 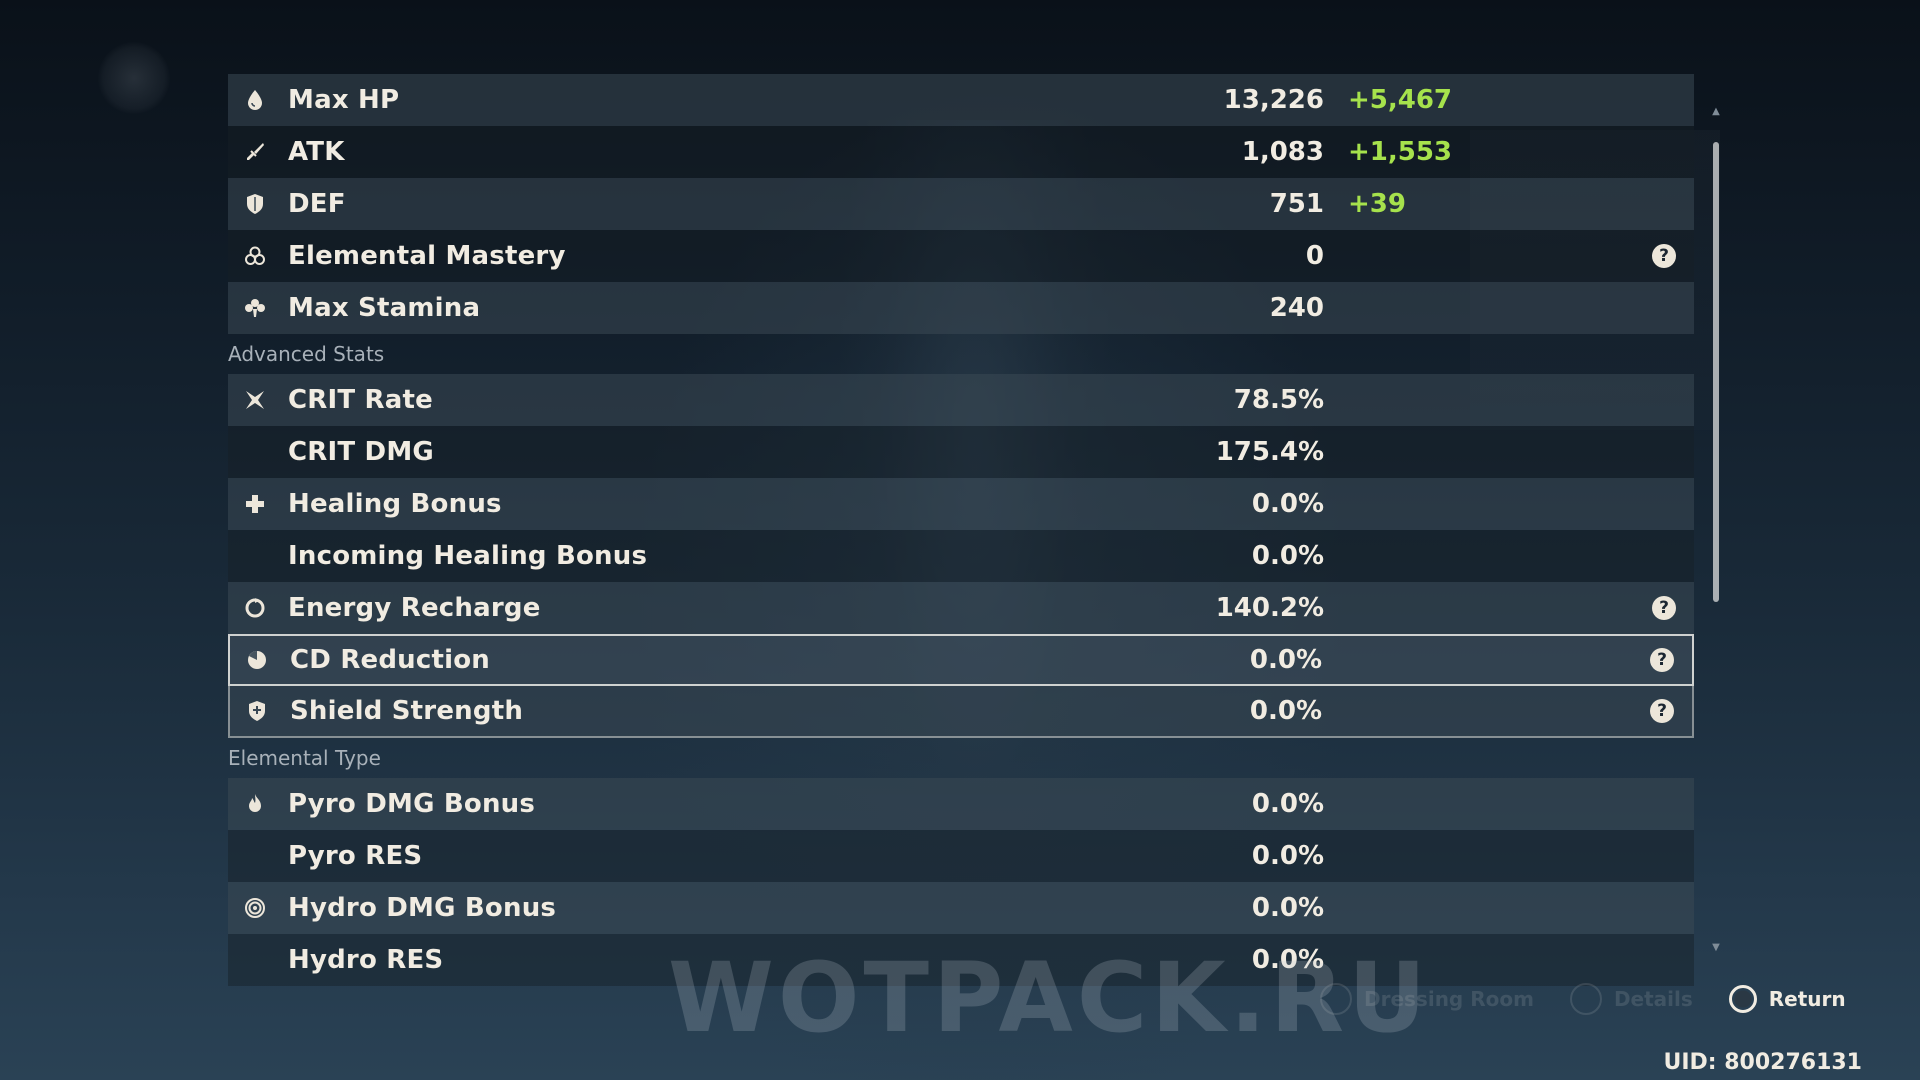 What do you see at coordinates (304, 758) in the screenshot?
I see `section-header-elemental: Elemental Type` at bounding box center [304, 758].